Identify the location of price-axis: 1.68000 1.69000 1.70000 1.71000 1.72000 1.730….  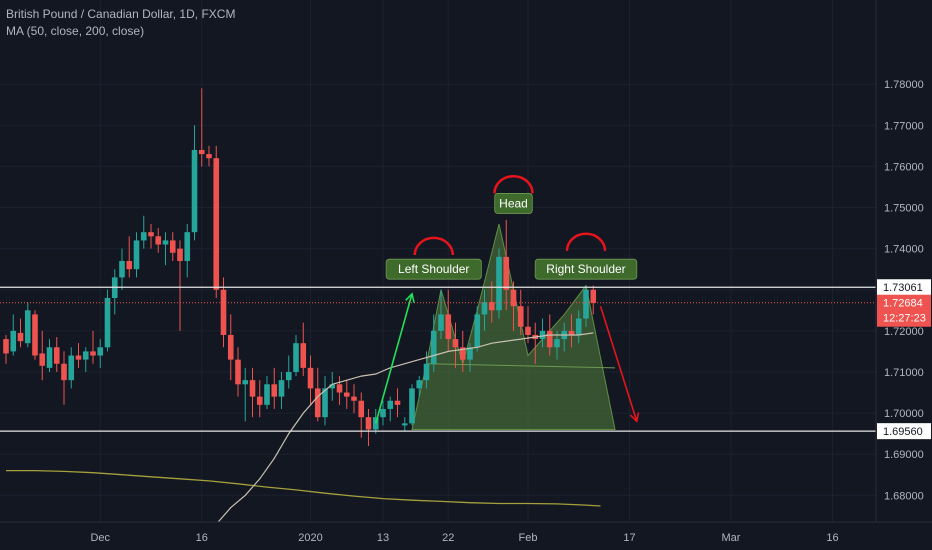
(903, 275).